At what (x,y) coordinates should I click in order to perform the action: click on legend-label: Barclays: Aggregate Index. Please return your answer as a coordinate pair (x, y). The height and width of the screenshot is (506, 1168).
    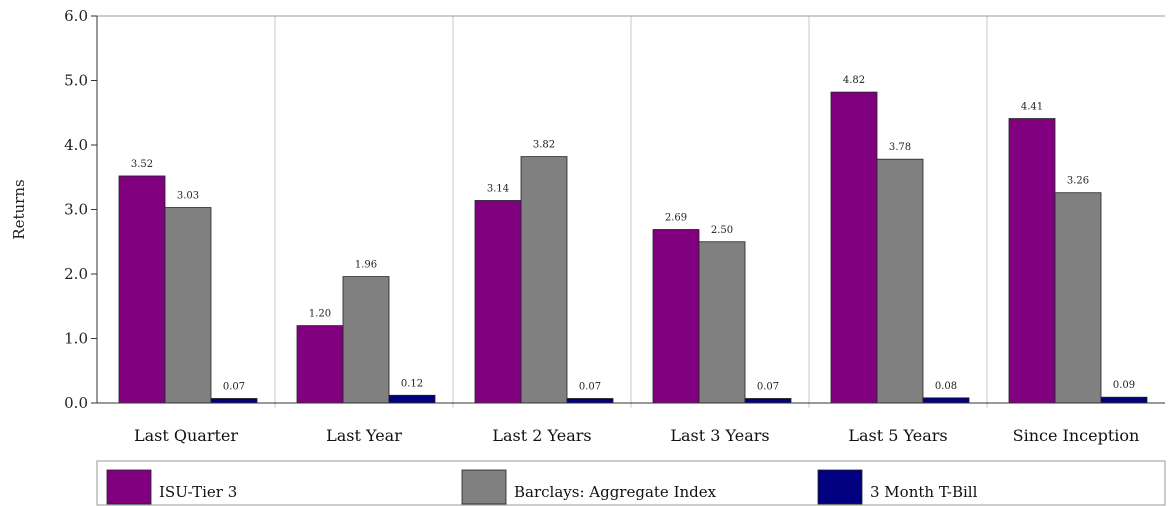
    Looking at the image, I should click on (615, 492).